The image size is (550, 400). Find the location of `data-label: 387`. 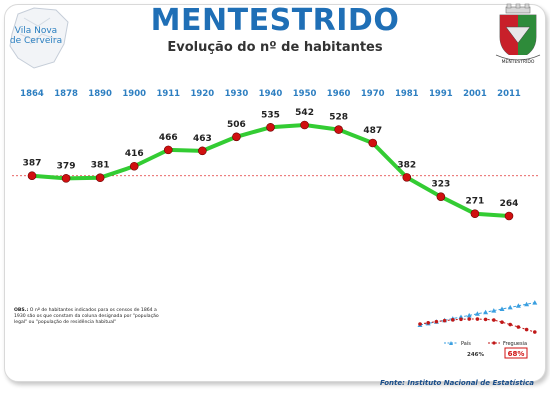

data-label: 387 is located at coordinates (32, 164).